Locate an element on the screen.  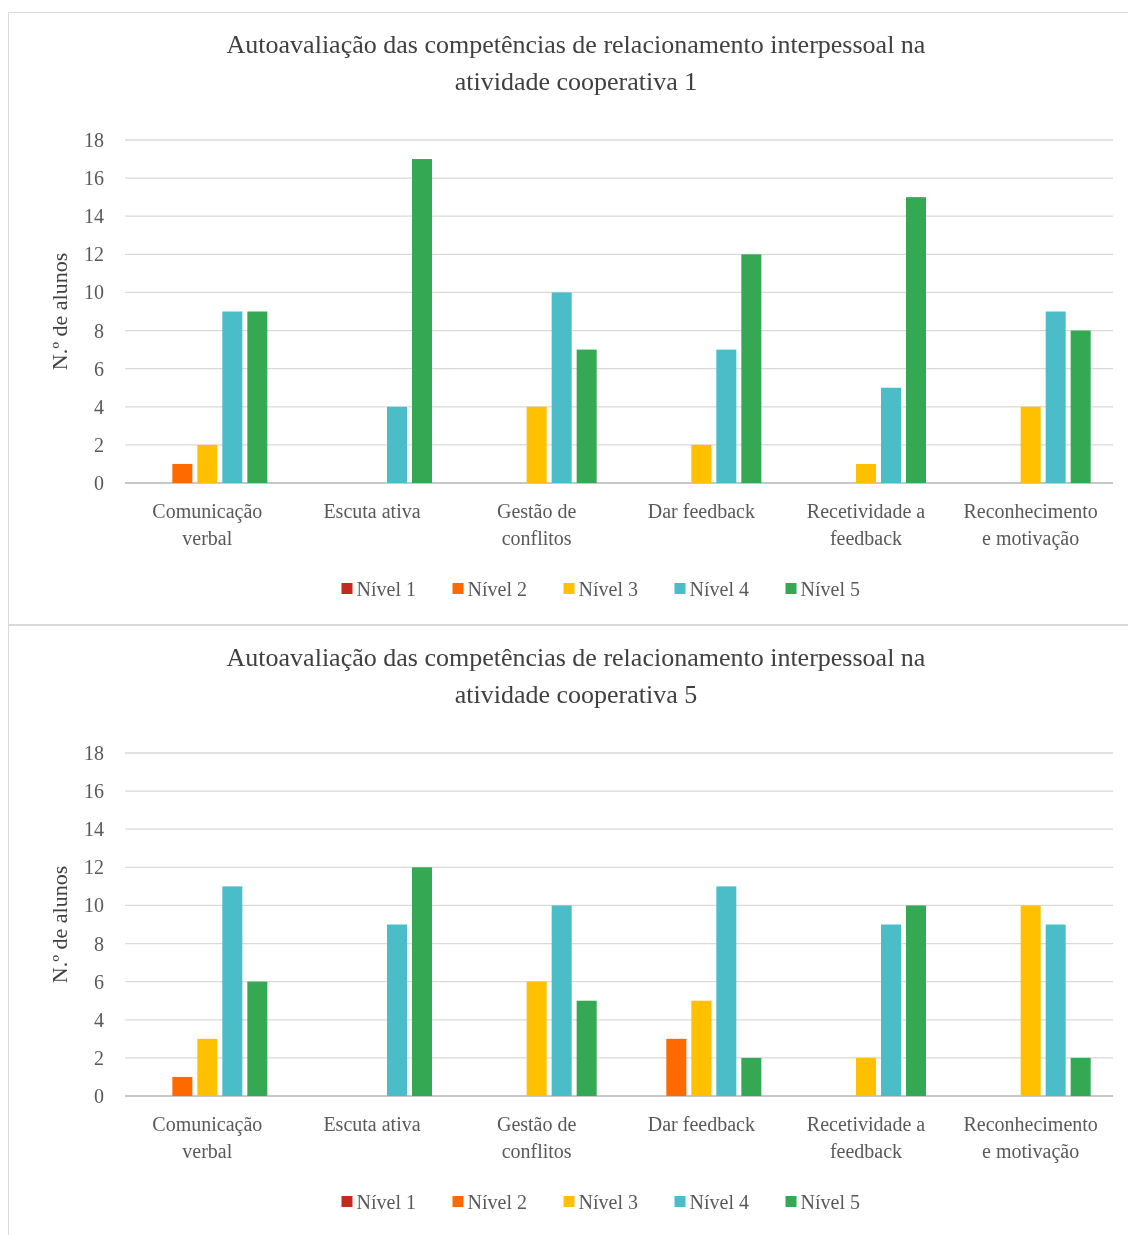
chart-title: Autoavaliação das competências de relacionamento interpessoal na atividade cooperativa 1 is located at coordinates (576, 63).